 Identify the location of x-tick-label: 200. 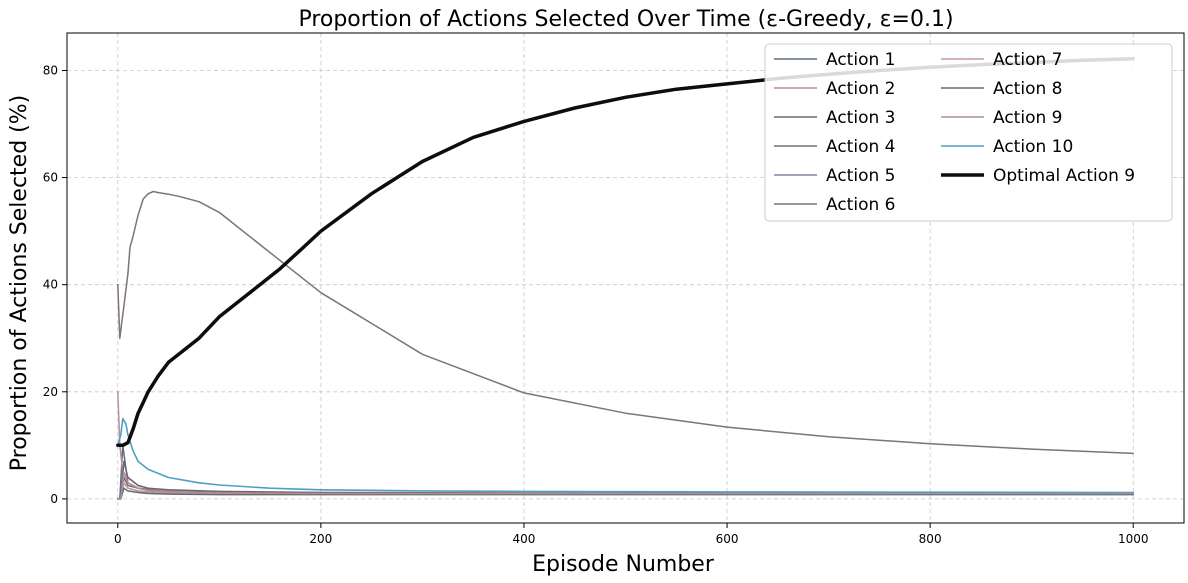
(320, 539).